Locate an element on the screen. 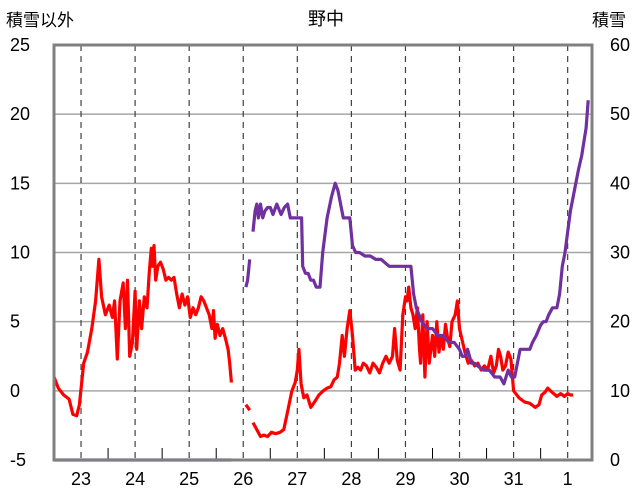  right-y-ticks: 60 50 40 30 20 10 0 is located at coordinates (620, 252).